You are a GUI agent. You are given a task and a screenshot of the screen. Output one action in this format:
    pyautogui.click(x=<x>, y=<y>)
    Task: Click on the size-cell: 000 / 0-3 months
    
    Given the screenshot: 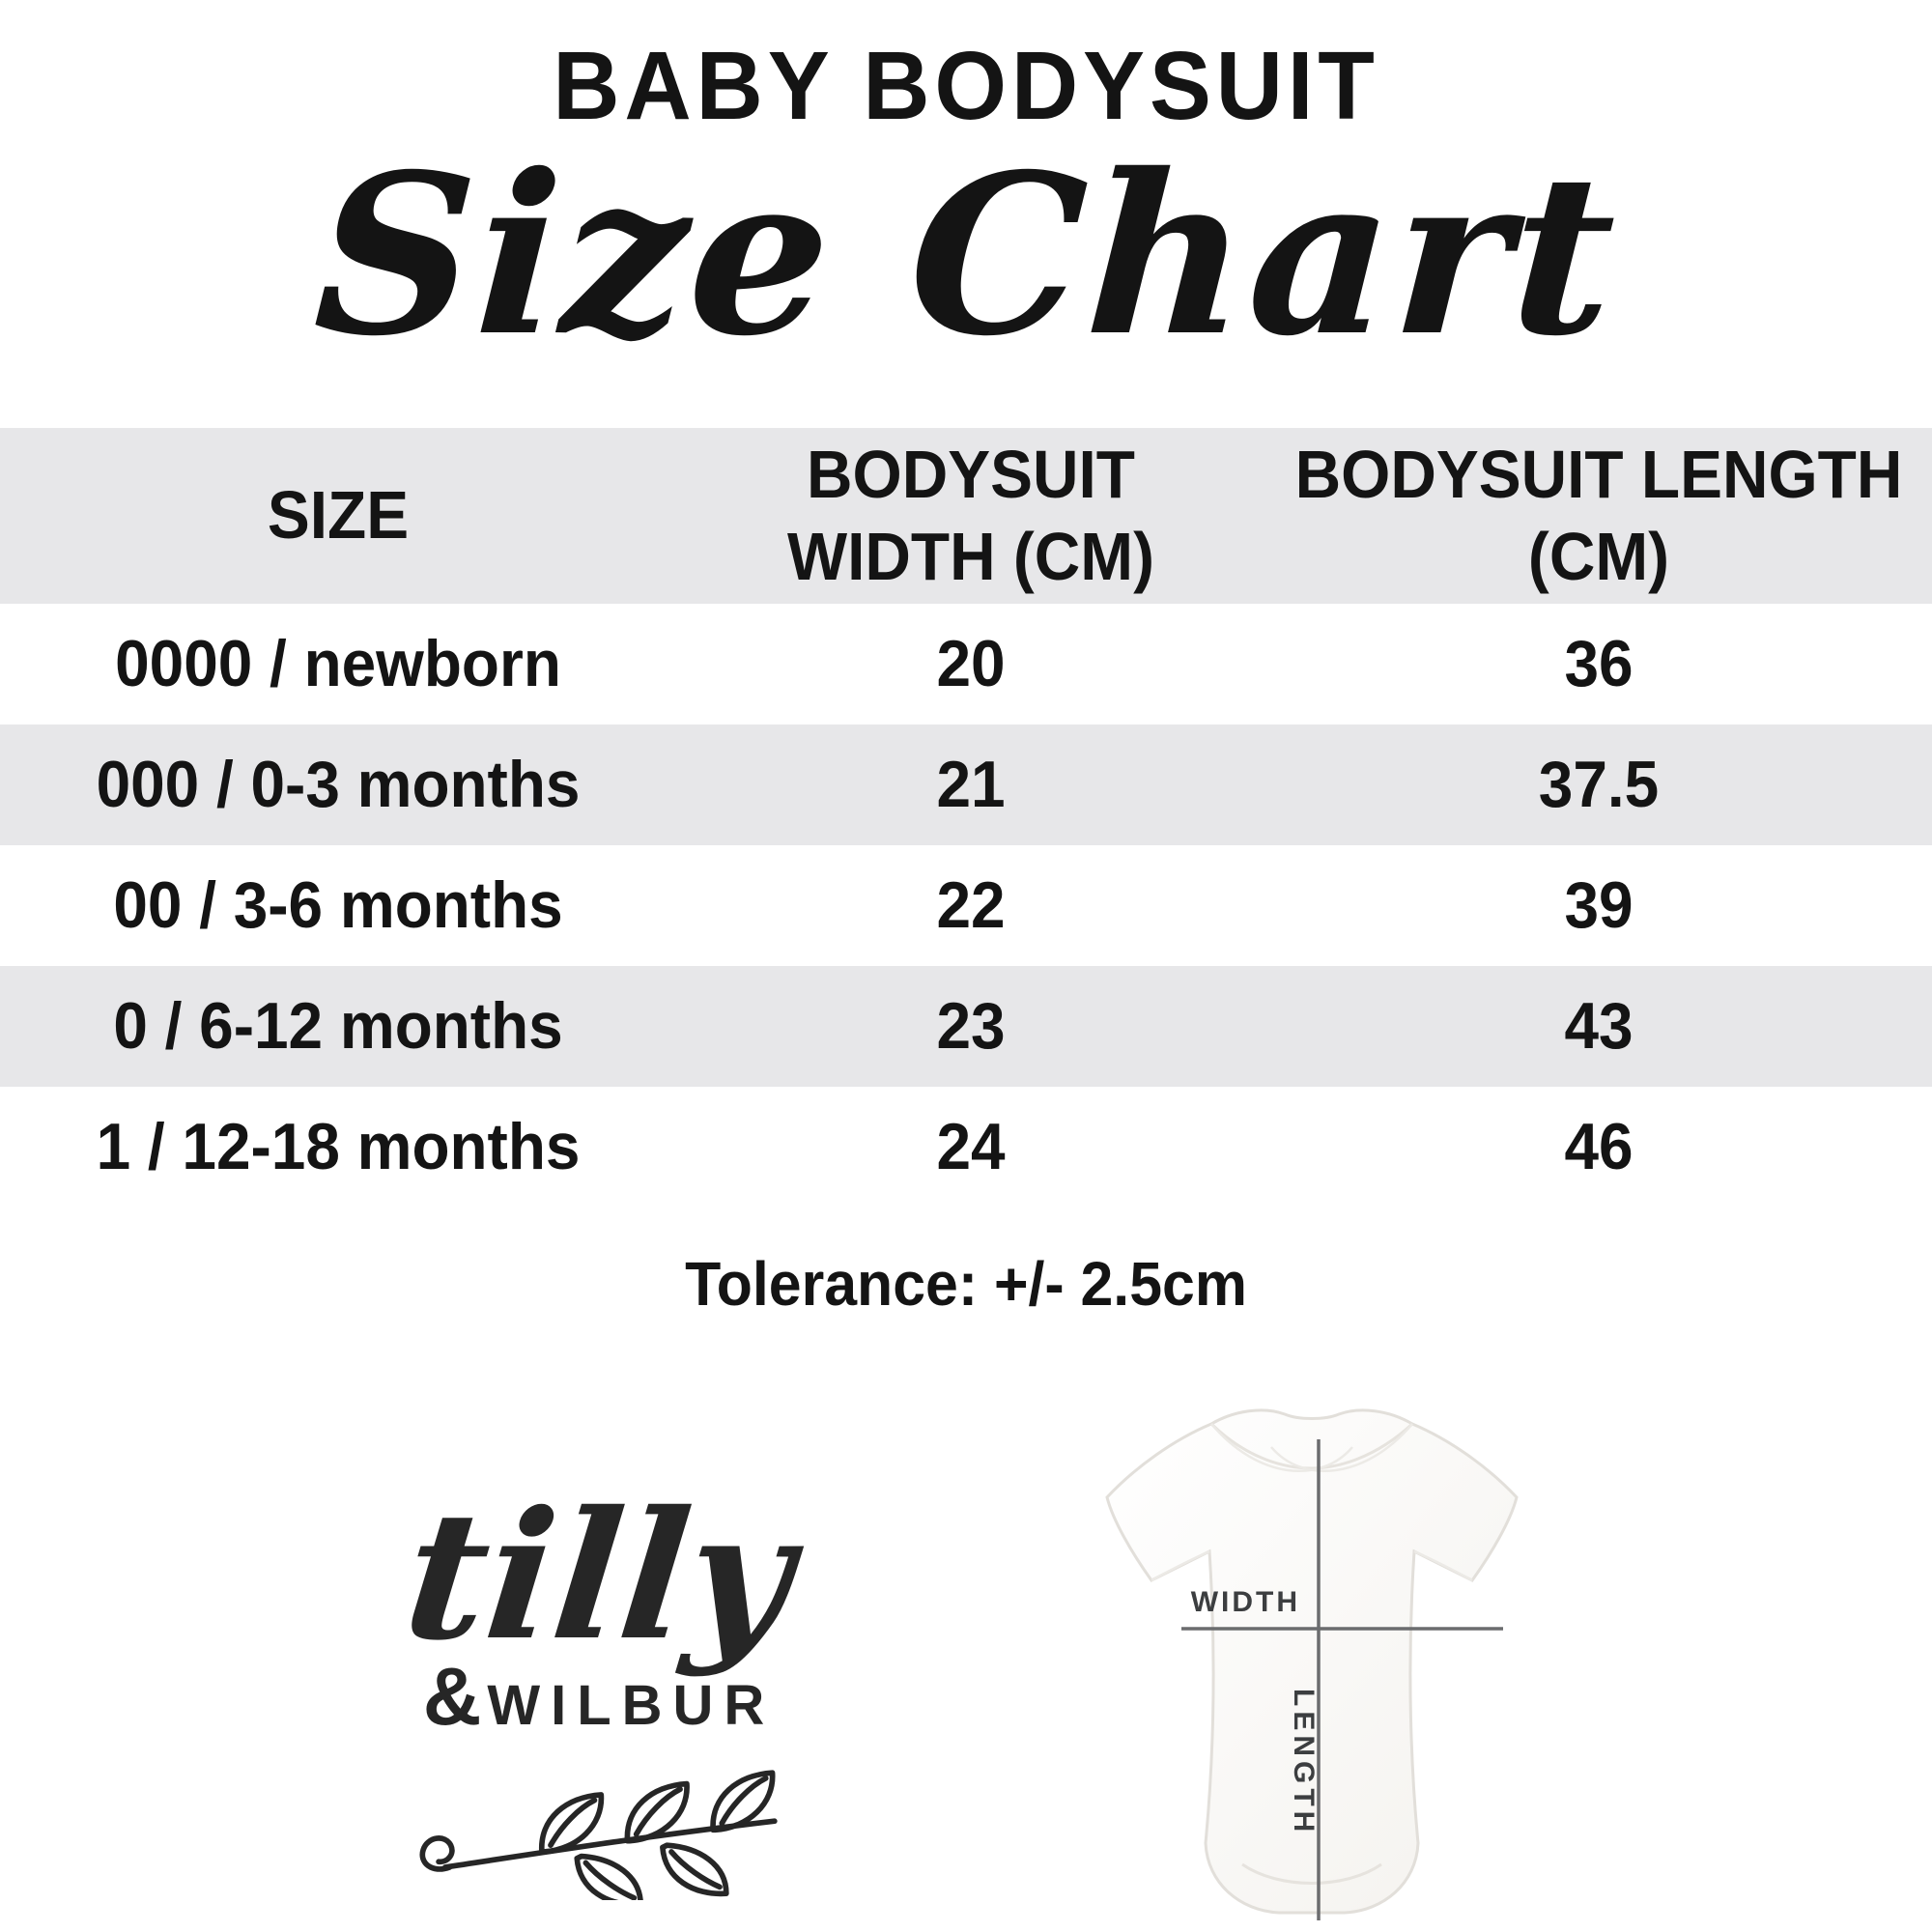 What is the action you would take?
    pyautogui.click(x=338, y=785)
    